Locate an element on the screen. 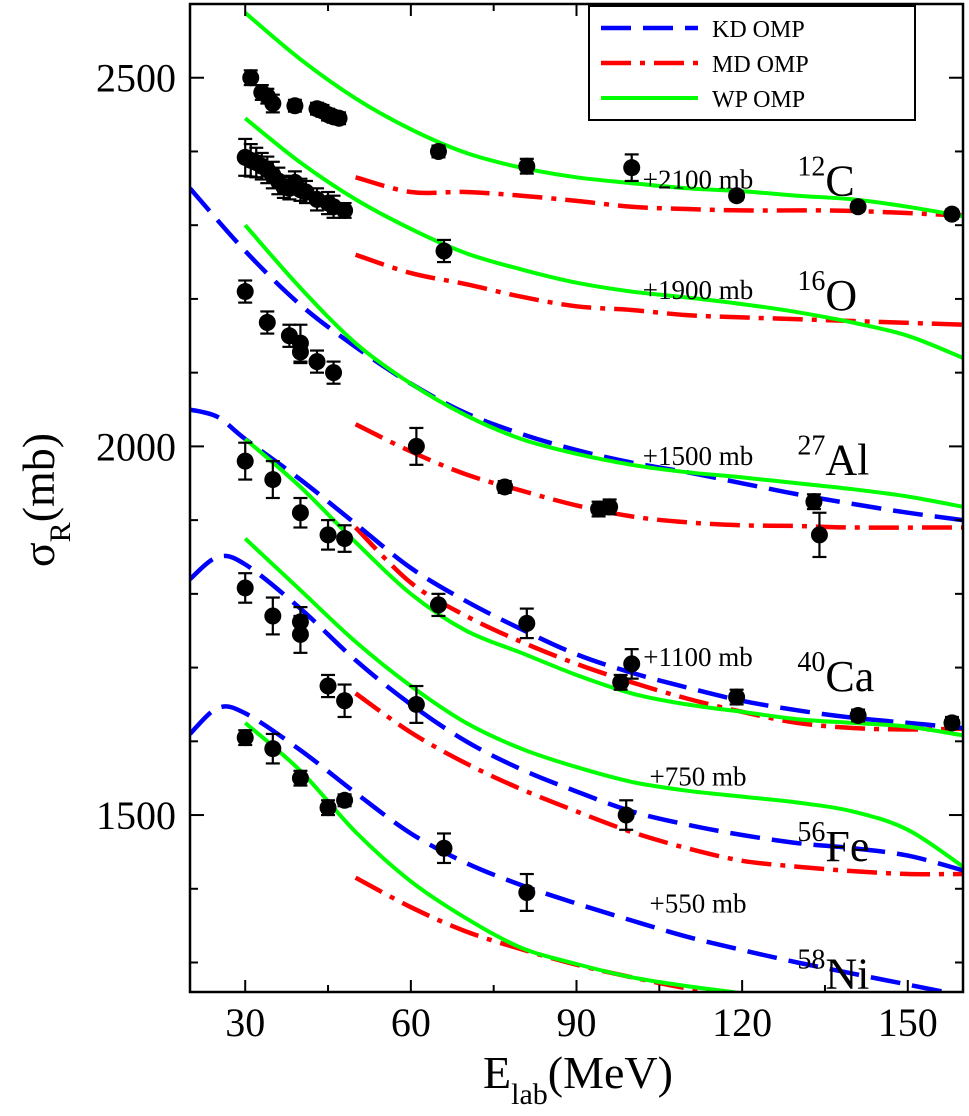 The image size is (969, 1116). md-omp-curve-al is located at coordinates (658, 476).